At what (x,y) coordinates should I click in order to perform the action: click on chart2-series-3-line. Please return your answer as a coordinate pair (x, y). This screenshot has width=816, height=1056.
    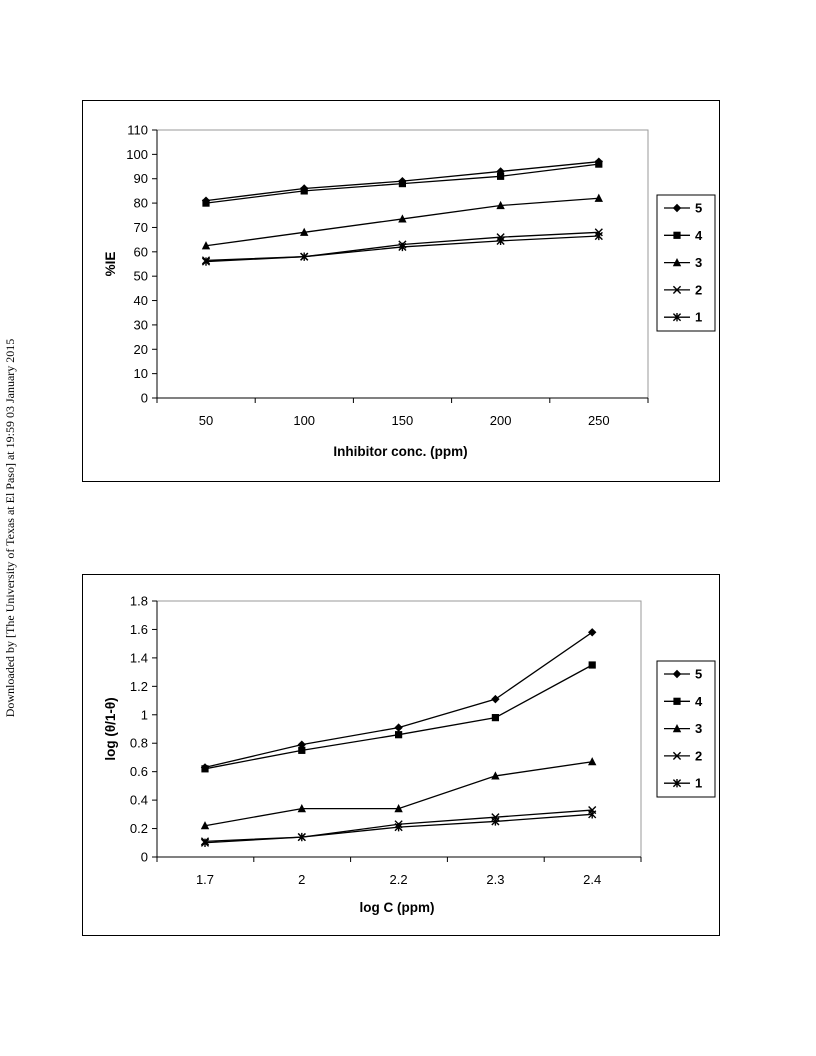
    Looking at the image, I should click on (398, 794).